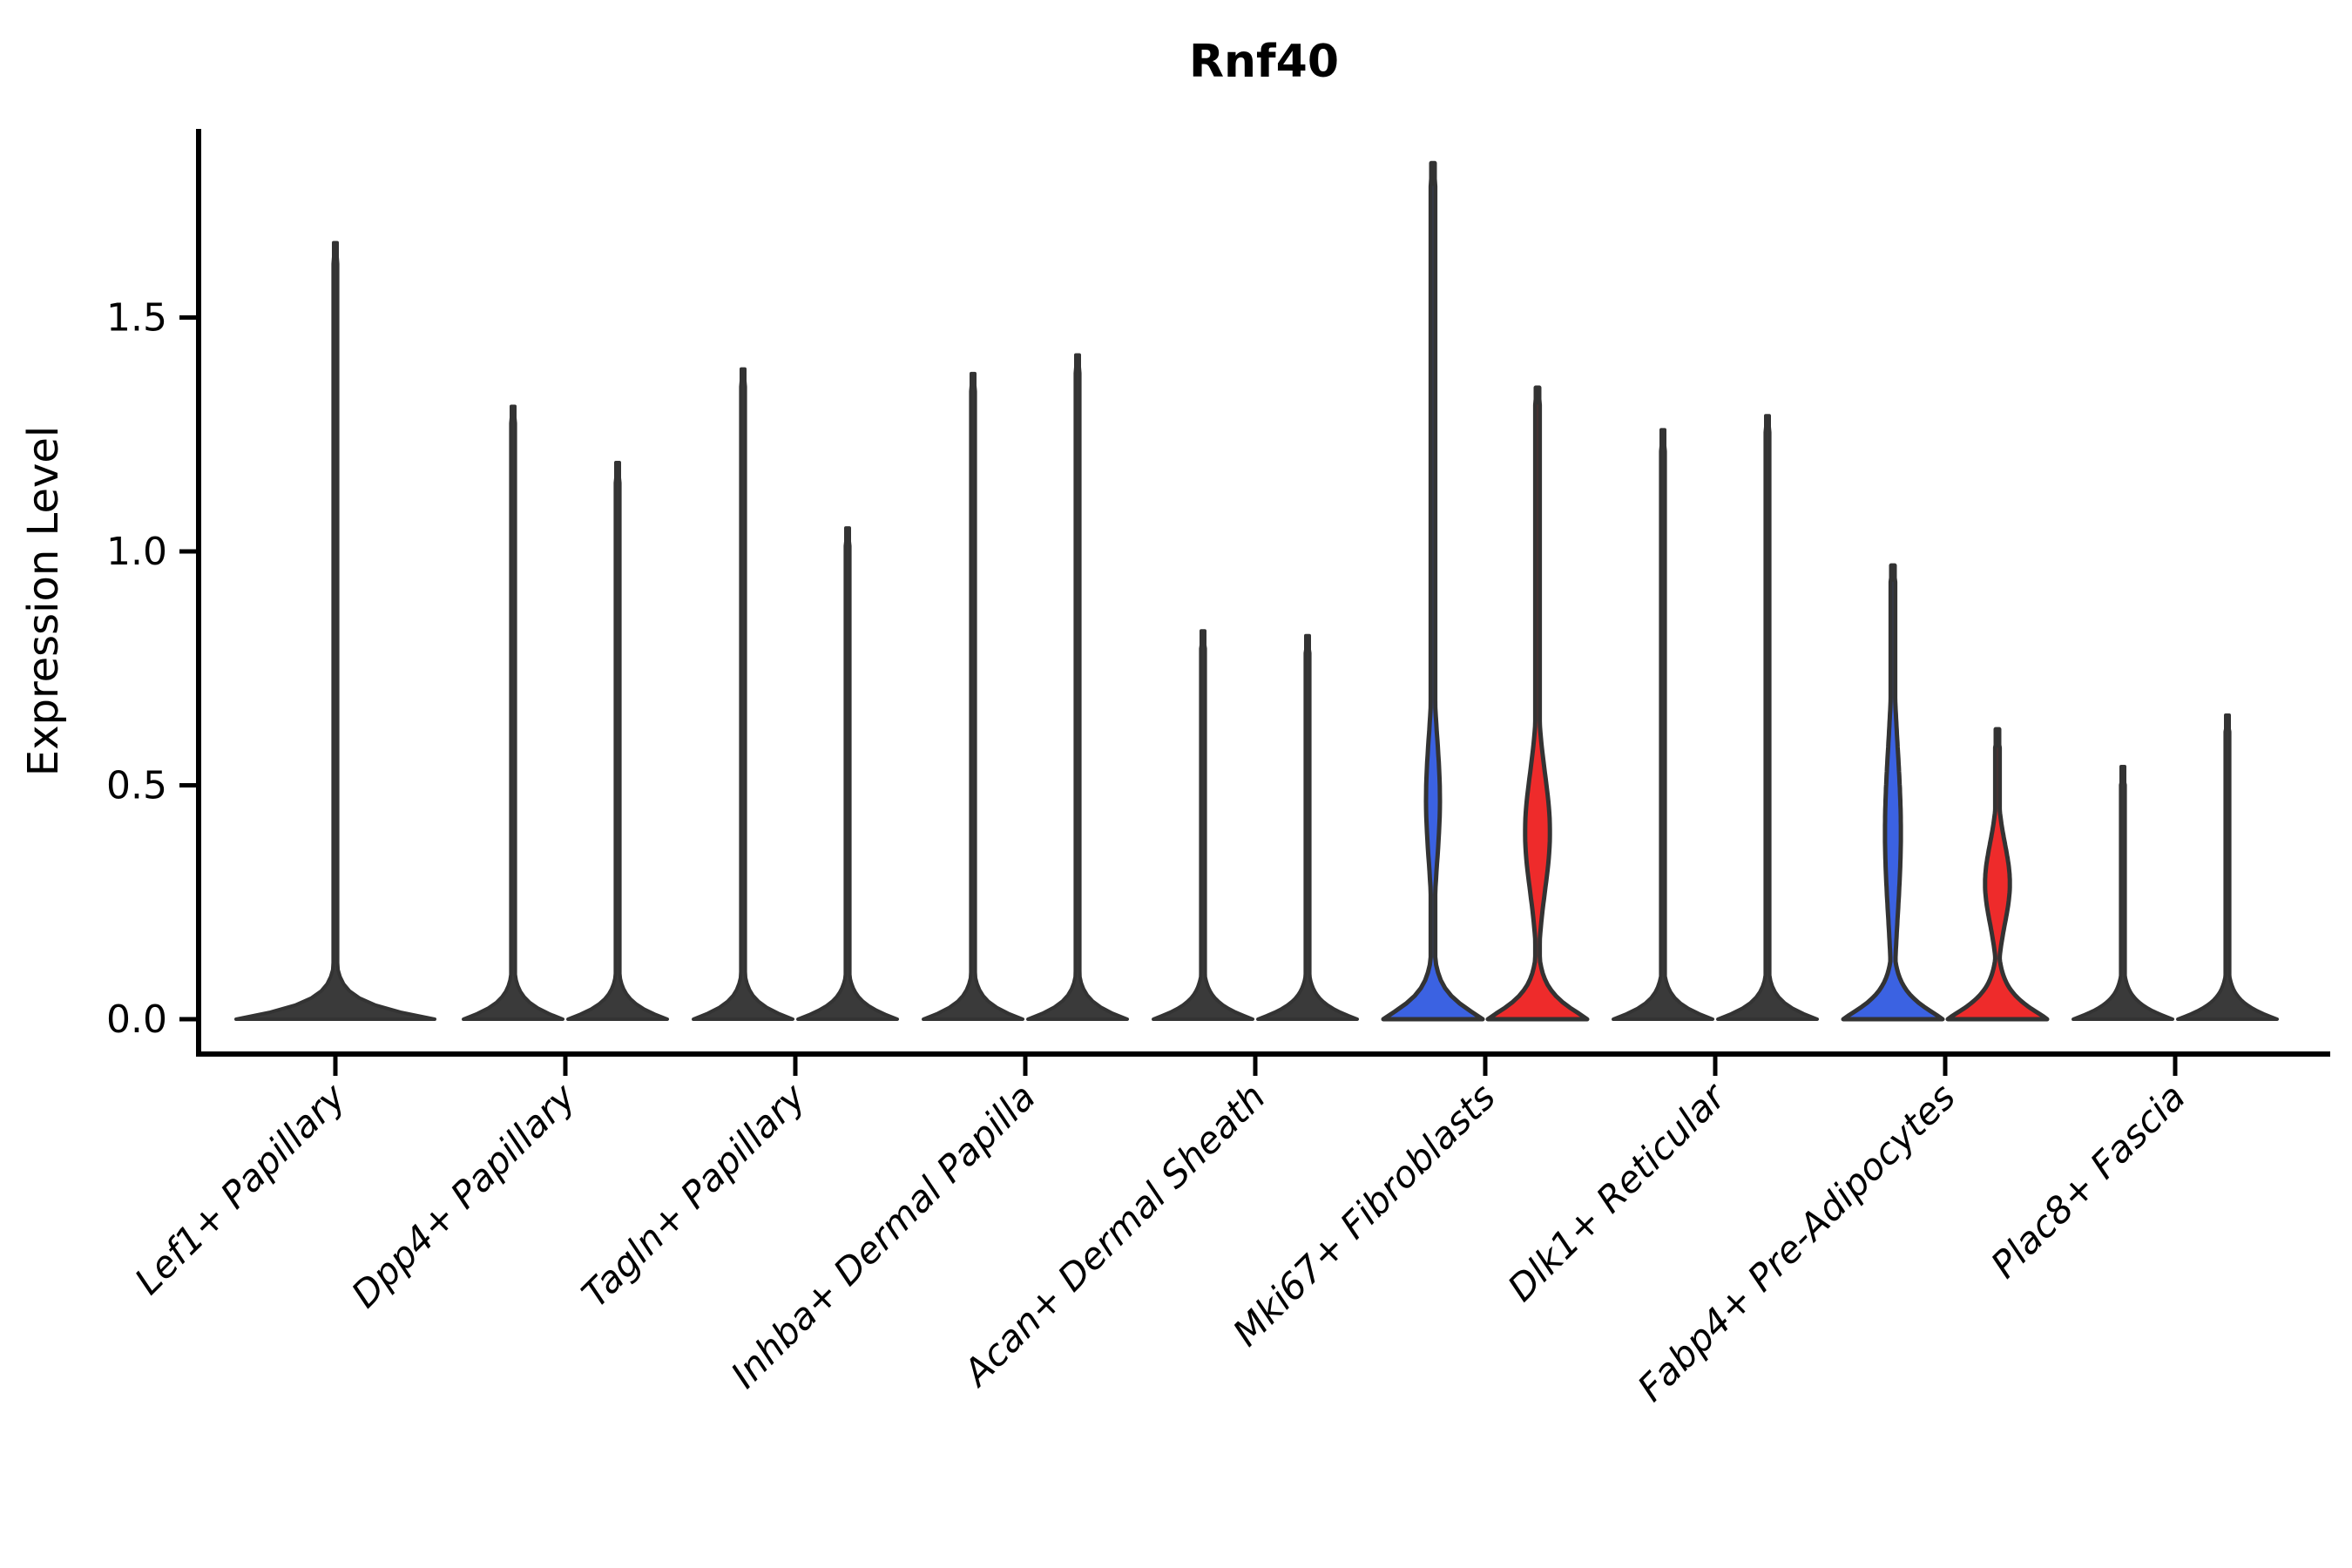  I want to click on x-category-label-dpp4-papillary: Dpp4+ Papillary, so click(464, 1195).